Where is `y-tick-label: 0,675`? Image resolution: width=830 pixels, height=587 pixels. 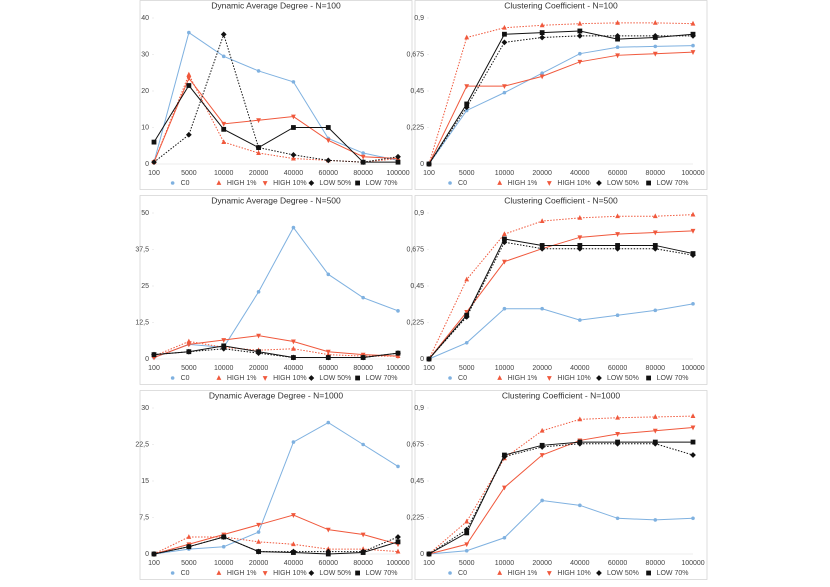 y-tick-label: 0,675 is located at coordinates (415, 249).